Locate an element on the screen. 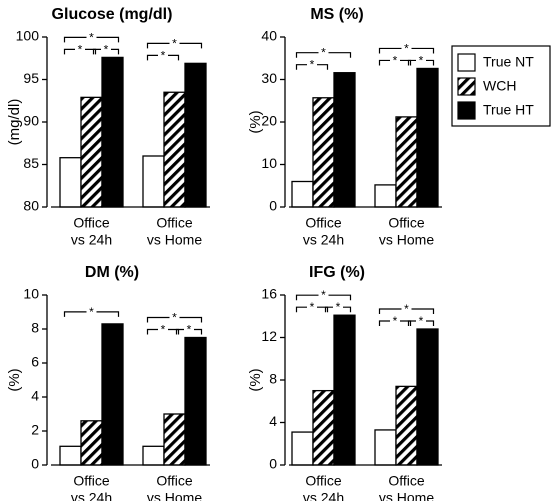  y-tick-label: 16 is located at coordinates (269, 294).